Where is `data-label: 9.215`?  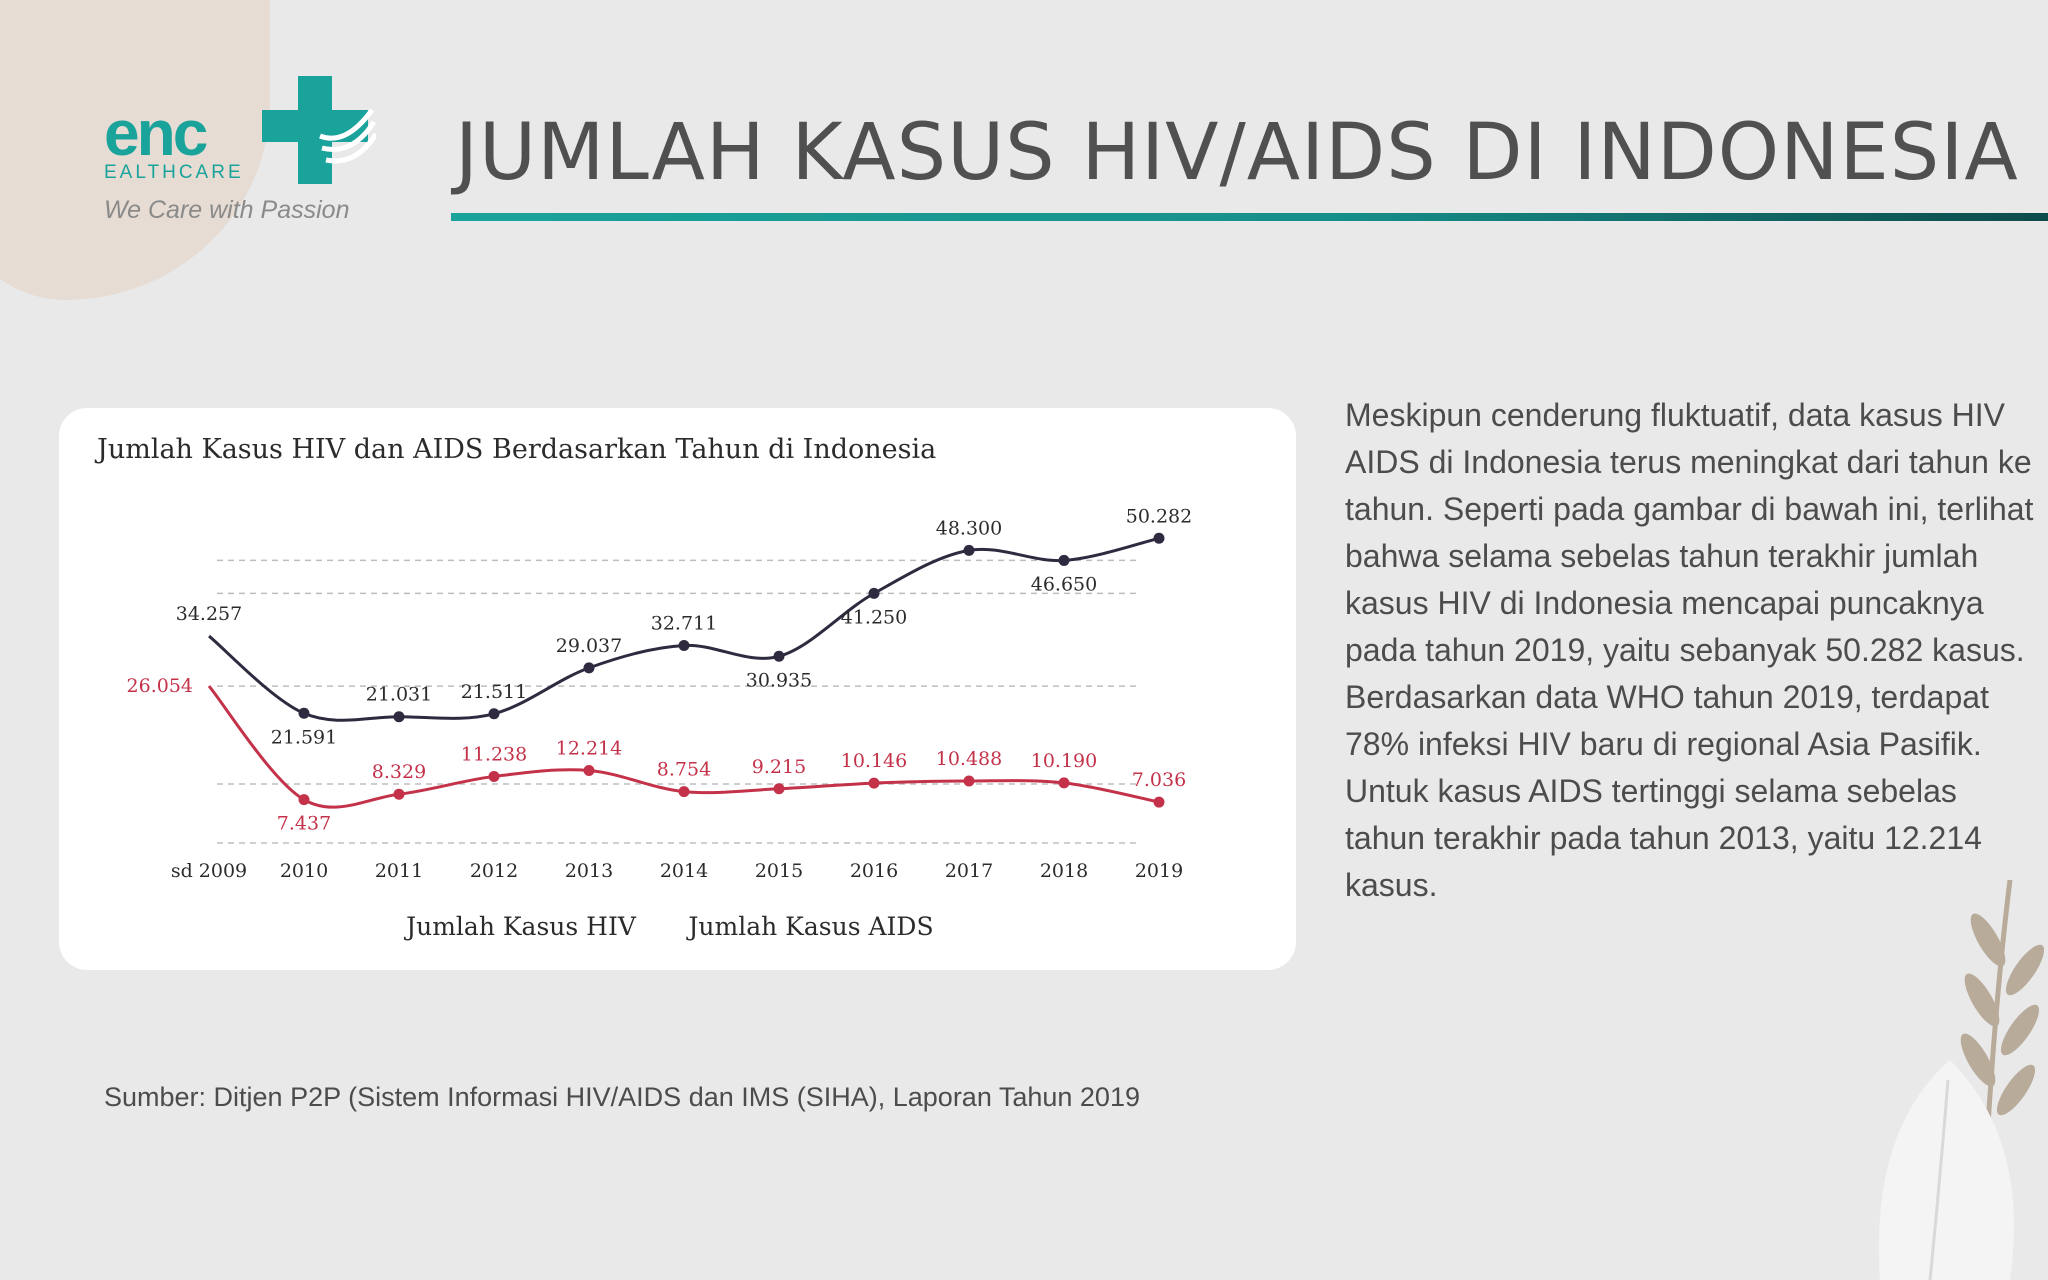 data-label: 9.215 is located at coordinates (779, 767).